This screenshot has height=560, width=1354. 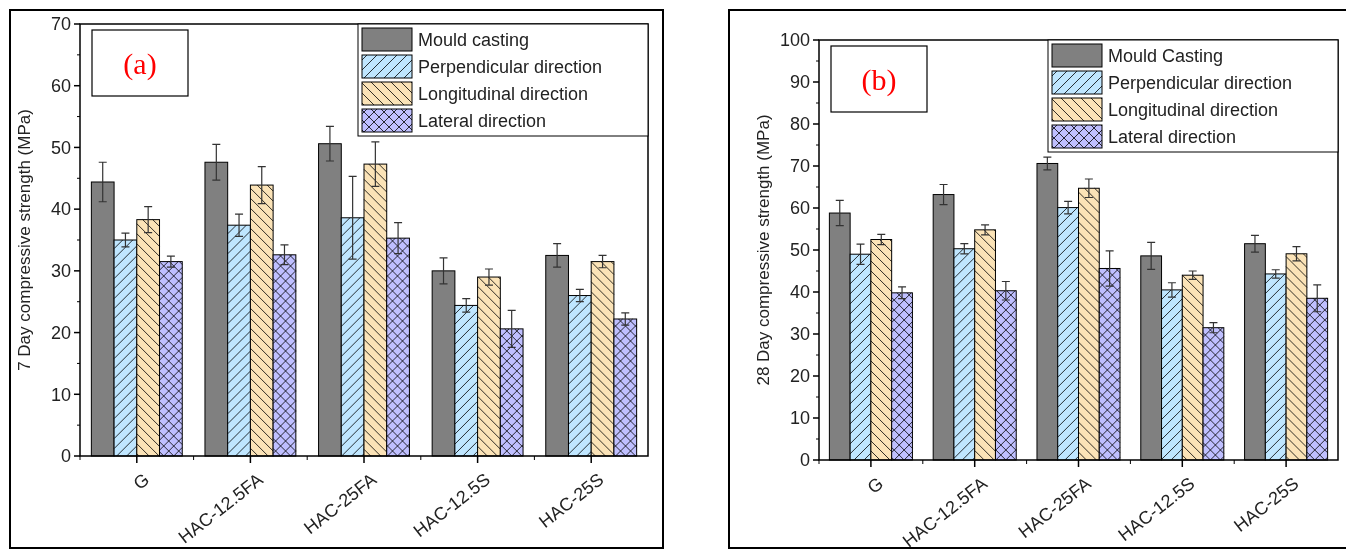 What do you see at coordinates (799, 82) in the screenshot?
I see `y-tick-label: 90` at bounding box center [799, 82].